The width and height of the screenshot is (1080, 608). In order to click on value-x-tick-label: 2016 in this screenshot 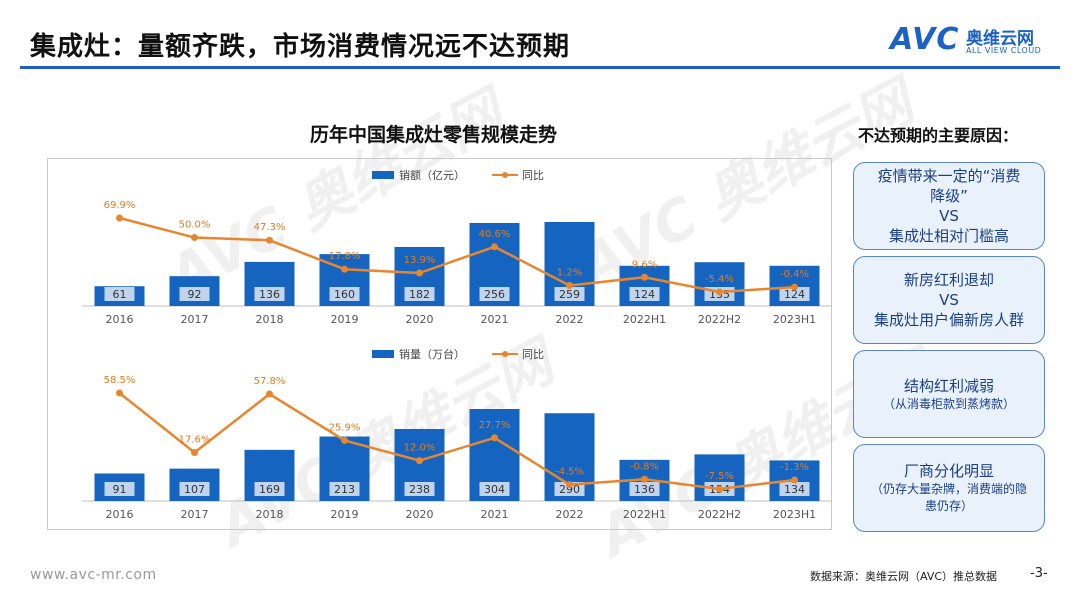, I will do `click(120, 319)`.